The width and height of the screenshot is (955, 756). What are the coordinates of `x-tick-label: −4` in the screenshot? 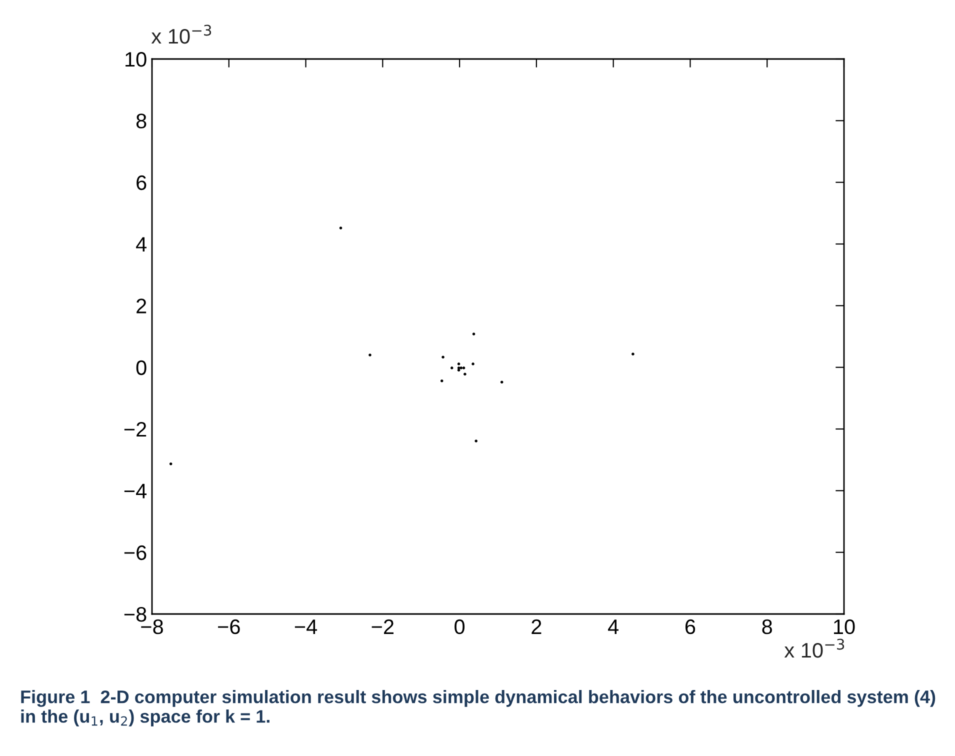 It's located at (306, 627).